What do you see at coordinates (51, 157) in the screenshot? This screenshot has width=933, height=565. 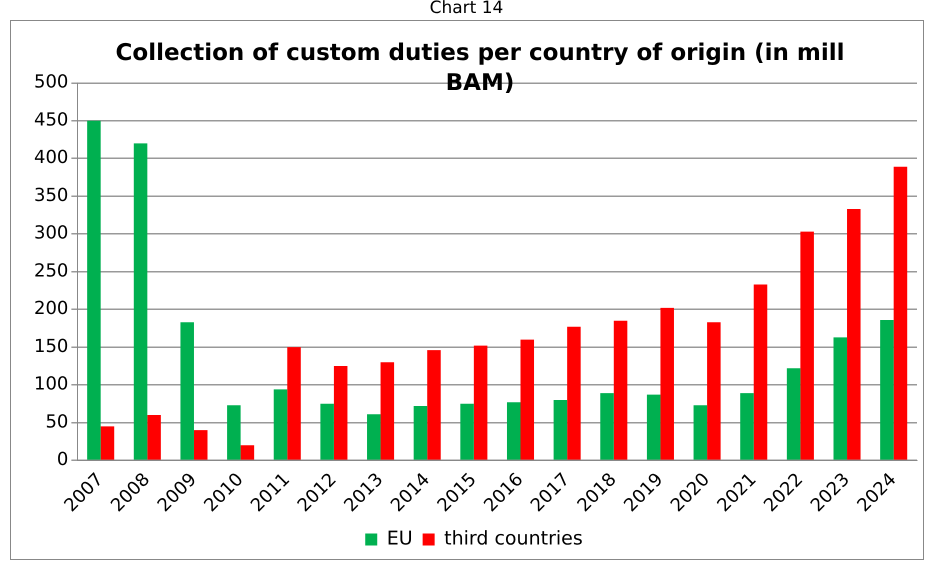 I see `y-tick-label: 400` at bounding box center [51, 157].